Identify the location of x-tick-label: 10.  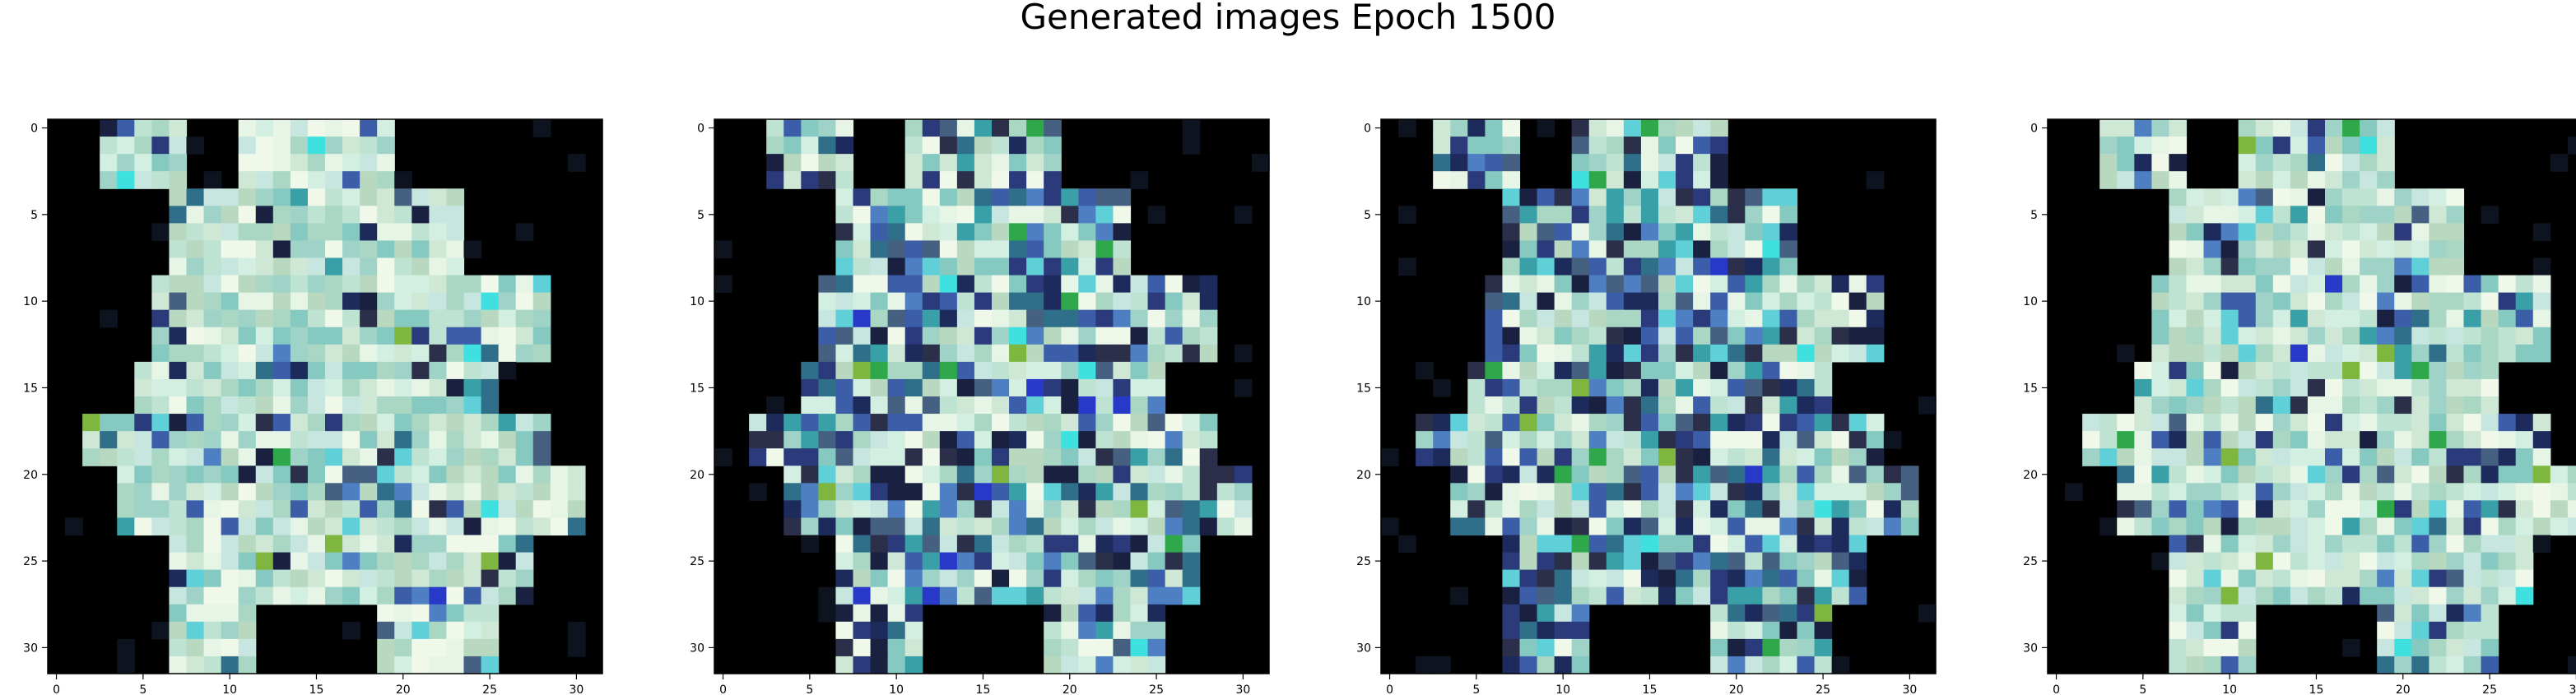
(1562, 689).